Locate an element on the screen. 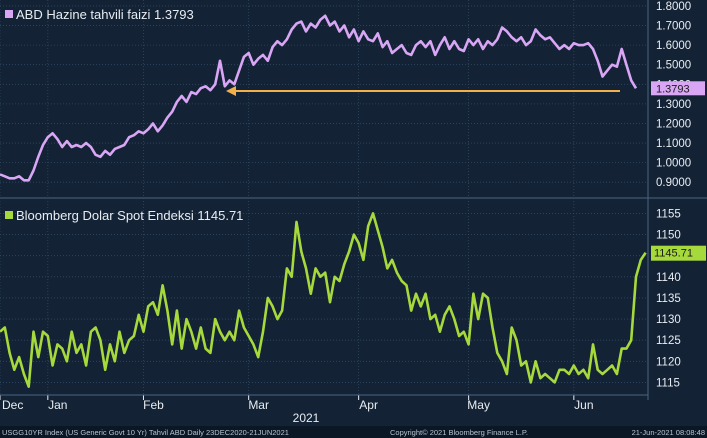  dollar-legend-swatch is located at coordinates (9, 215).